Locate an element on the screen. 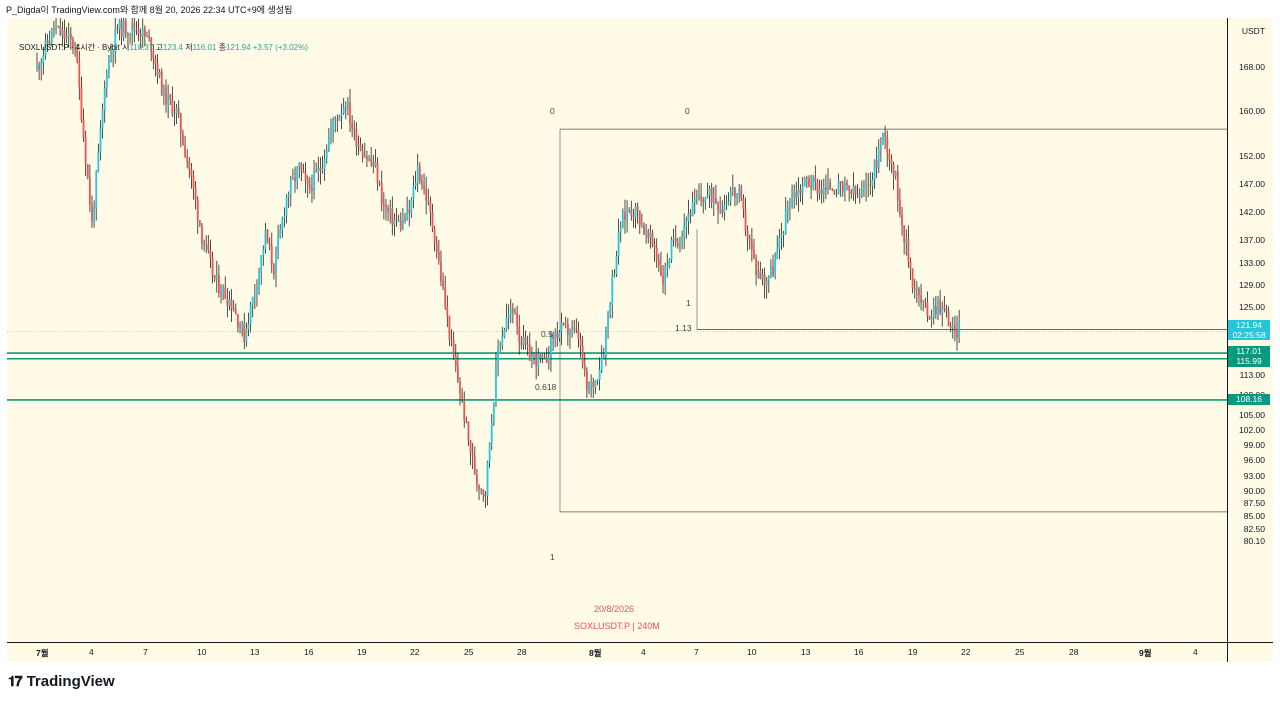 This screenshot has height=703, width=1280. current-price-badge: 121.94 02:25:58 is located at coordinates (1249, 330).